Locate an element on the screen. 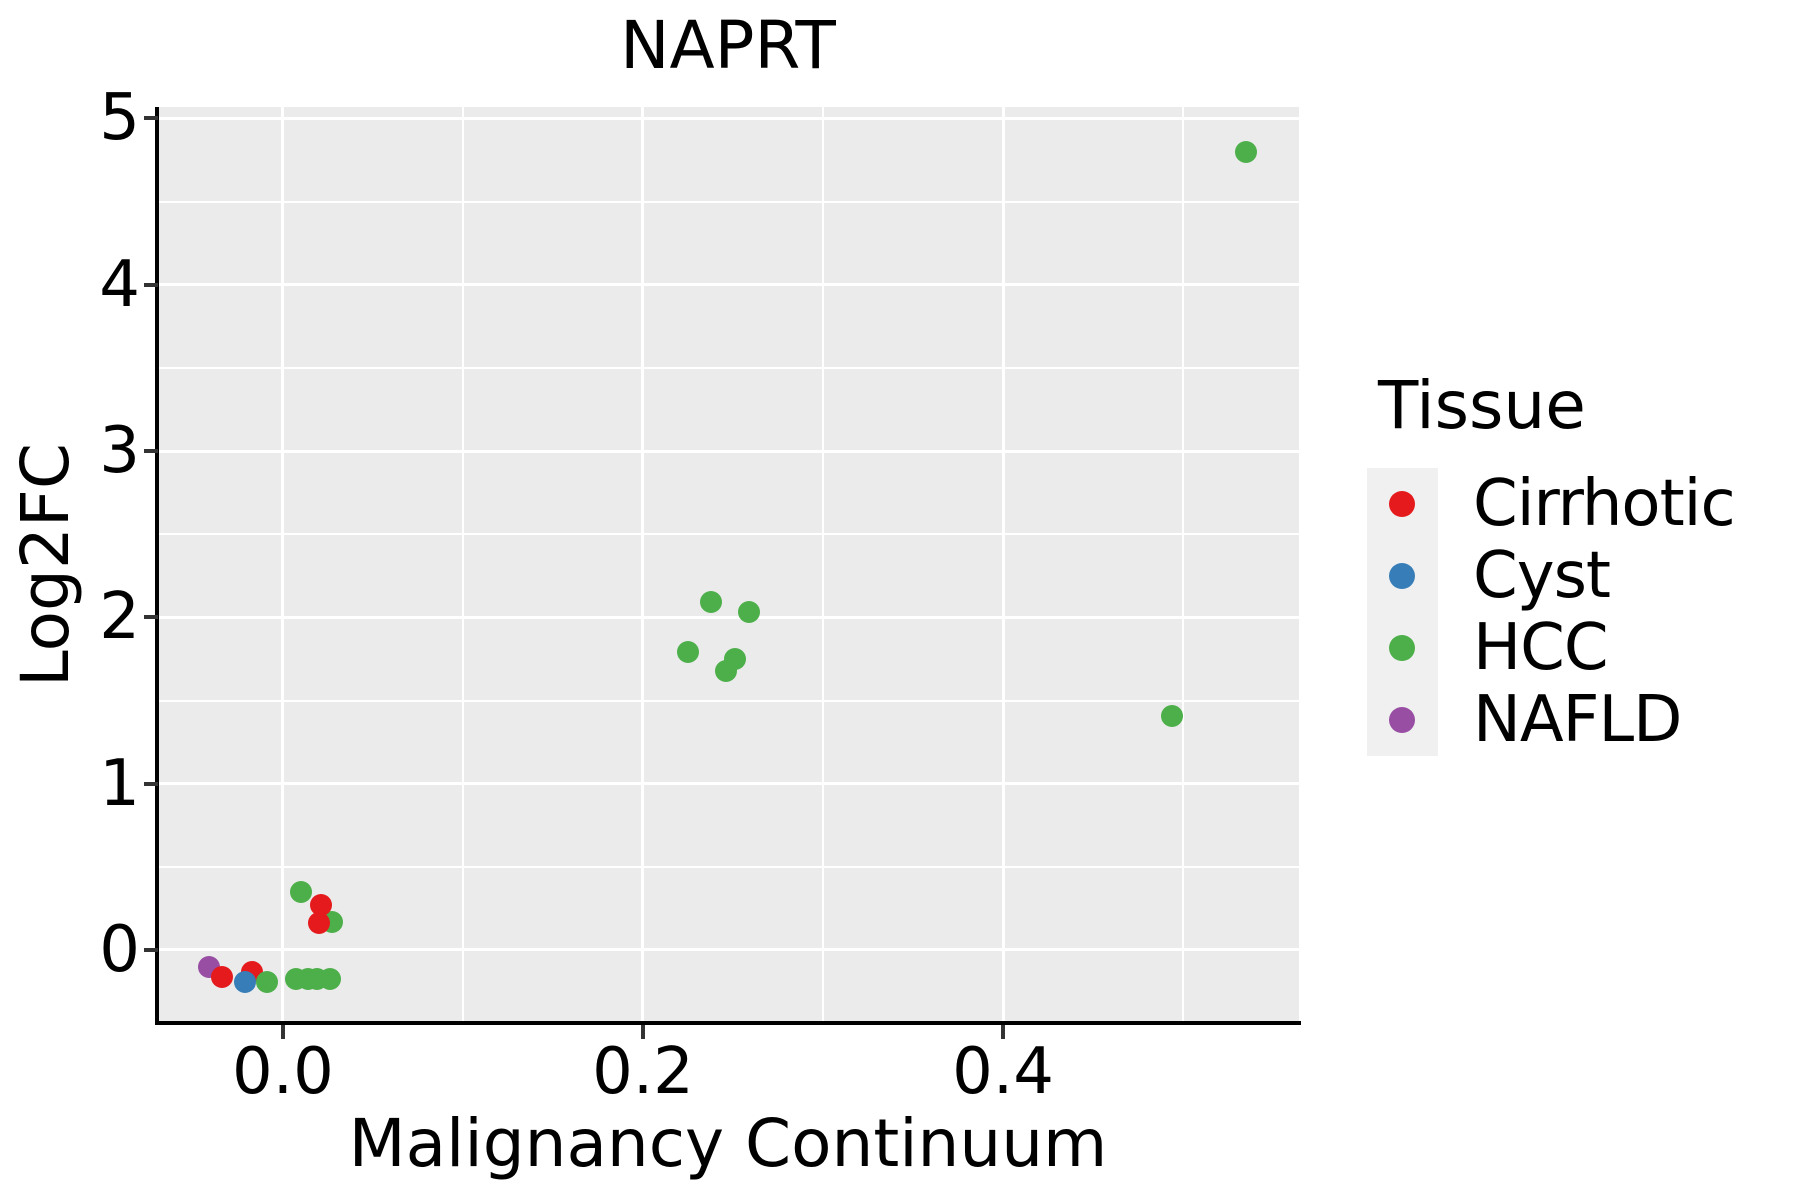 The image size is (1800, 1200). x-tick-label: 0.2 is located at coordinates (643, 1072).